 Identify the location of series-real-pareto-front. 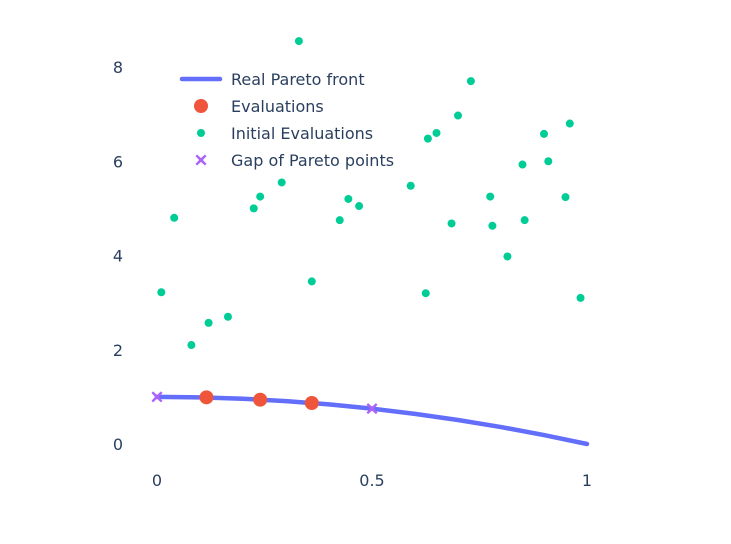
(372, 420).